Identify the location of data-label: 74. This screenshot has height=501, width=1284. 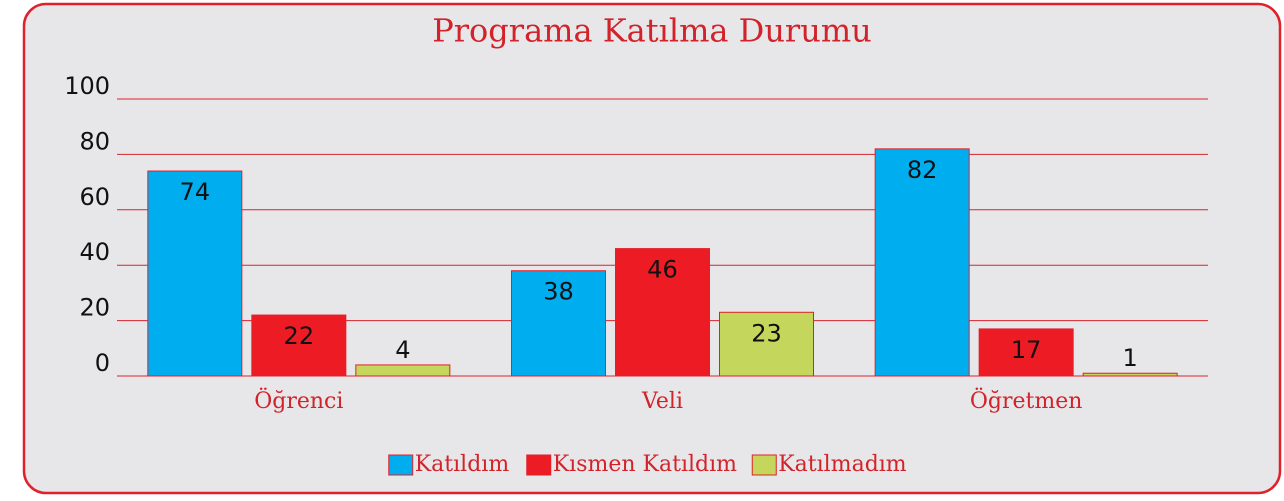
(195, 192).